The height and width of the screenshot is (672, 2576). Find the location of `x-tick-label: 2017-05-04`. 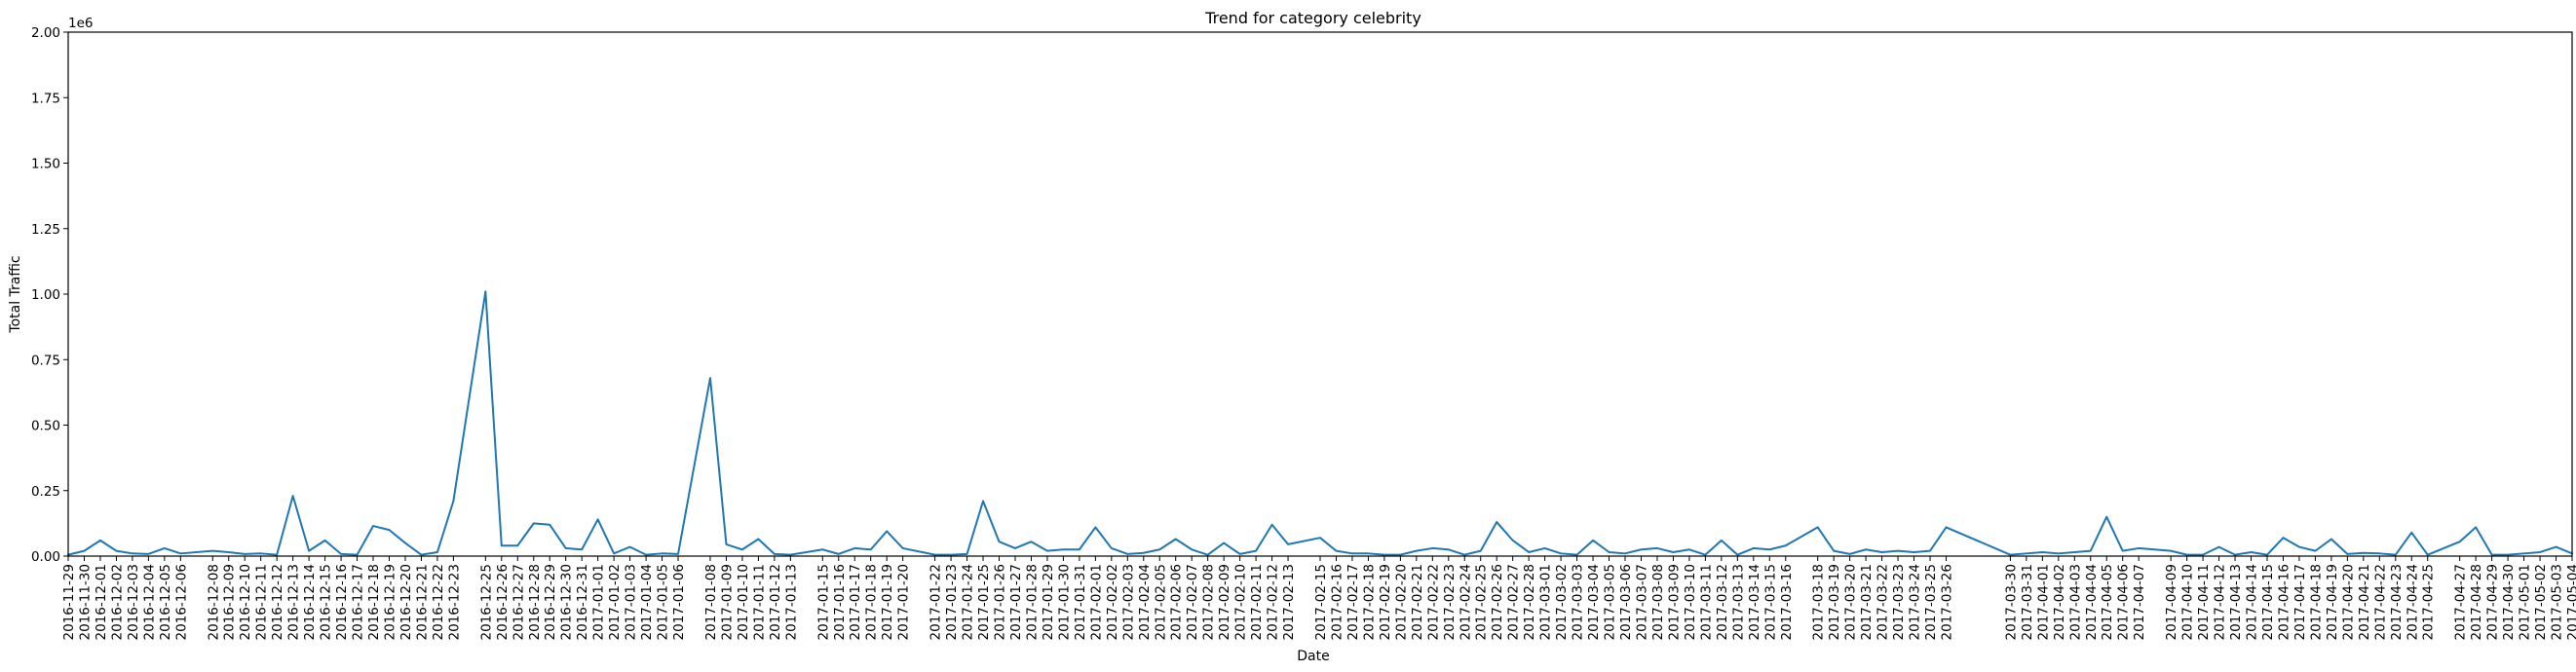

x-tick-label: 2017-05-04 is located at coordinates (2570, 602).